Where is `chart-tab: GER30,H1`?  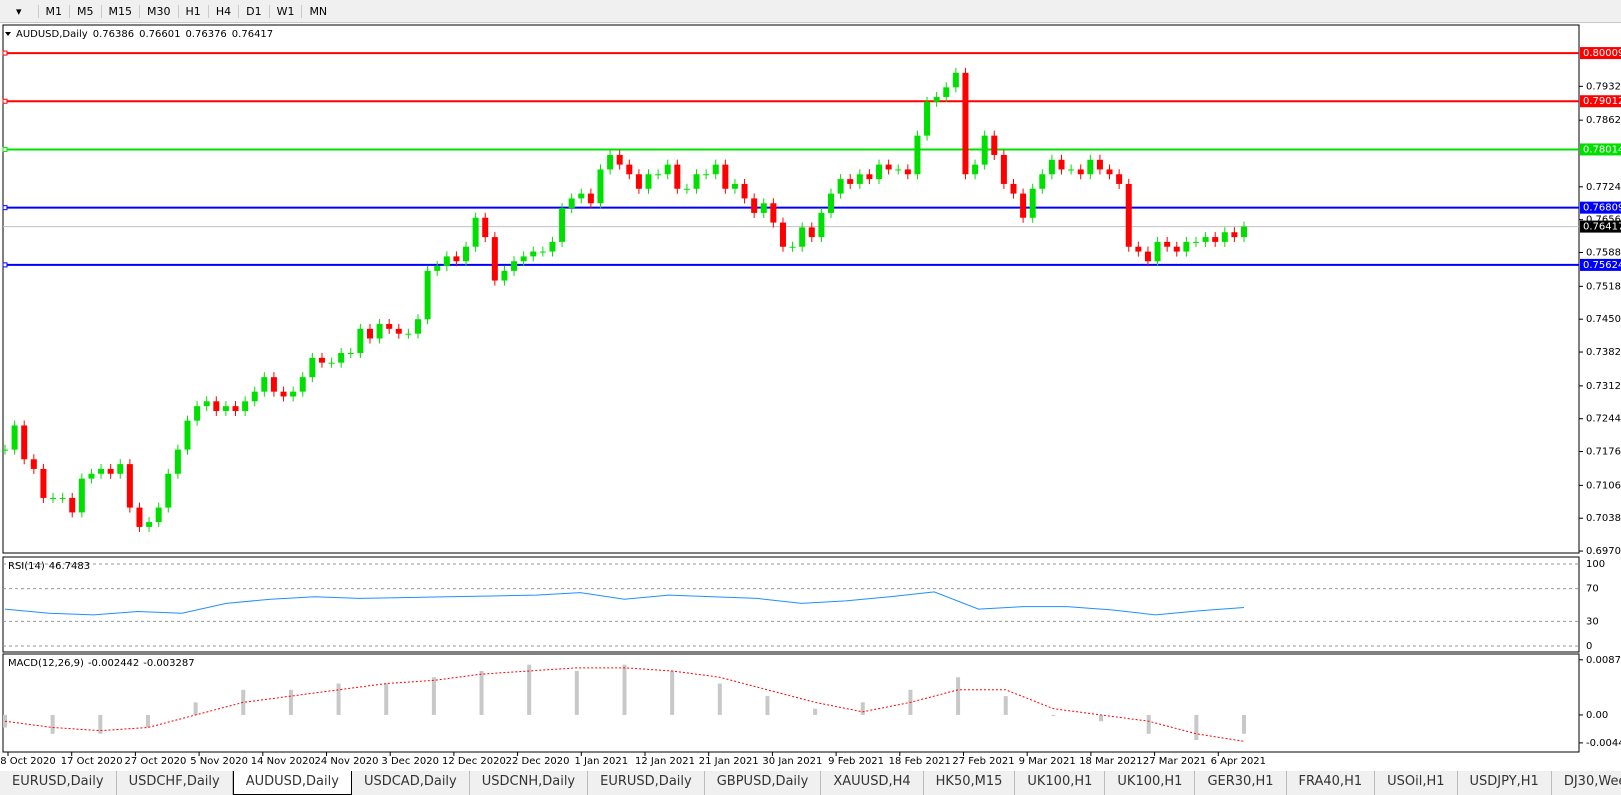 chart-tab: GER30,H1 is located at coordinates (1241, 783).